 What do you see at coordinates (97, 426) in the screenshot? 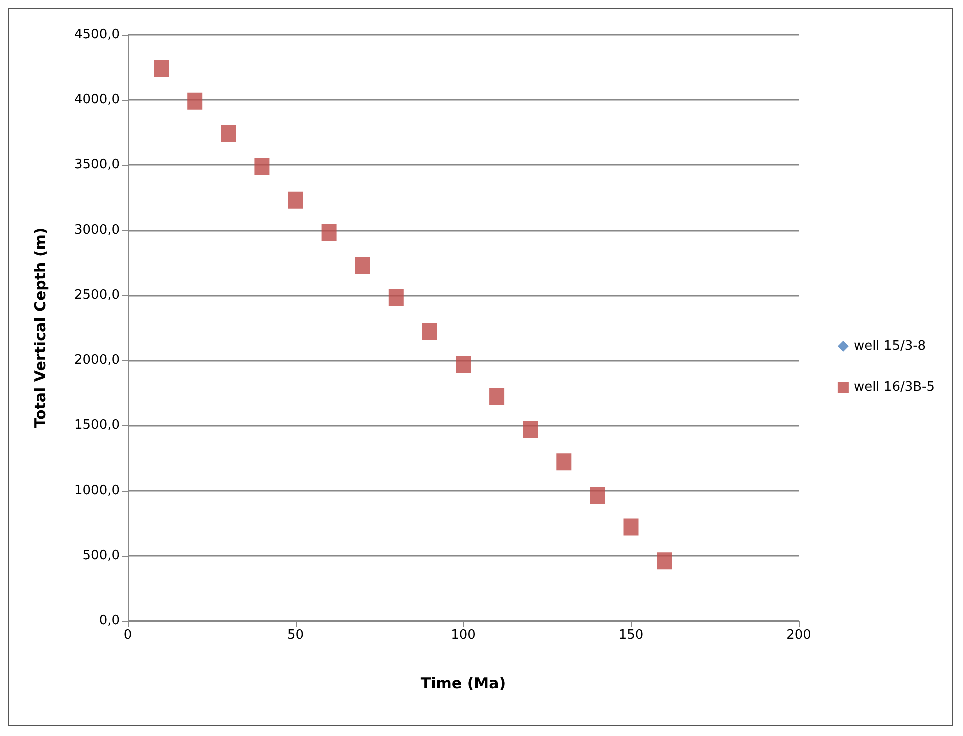
I see `y-tick-label: 1500,0` at bounding box center [97, 426].